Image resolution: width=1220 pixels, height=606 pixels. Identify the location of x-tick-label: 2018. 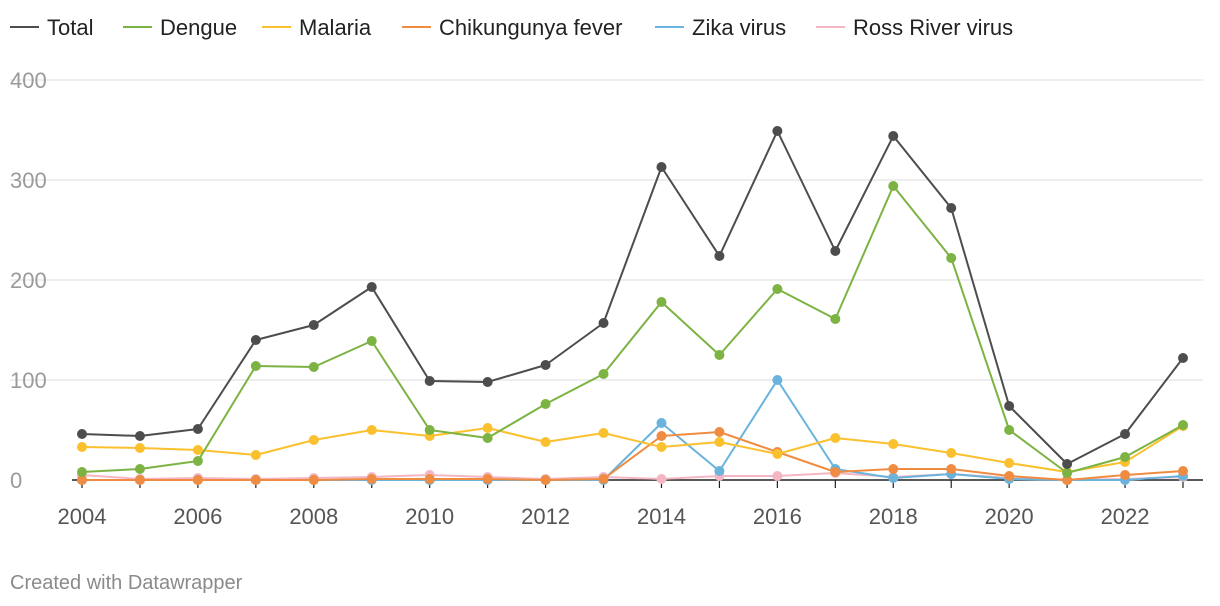
(893, 516).